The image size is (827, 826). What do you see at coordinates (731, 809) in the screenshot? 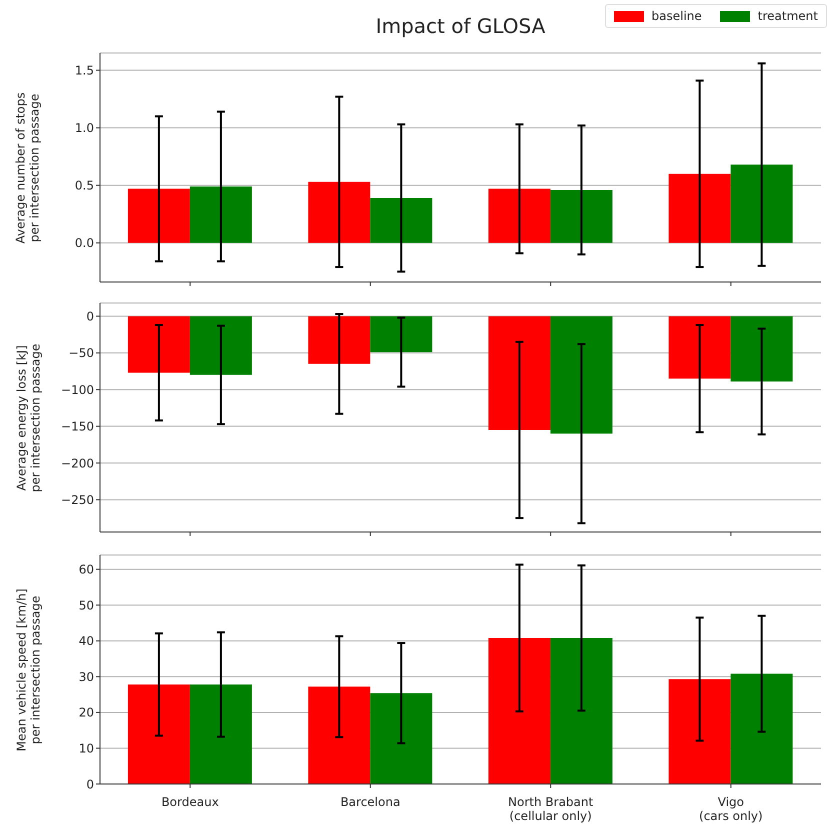
I see `x-tick-label: Vigo (cars only)` at bounding box center [731, 809].